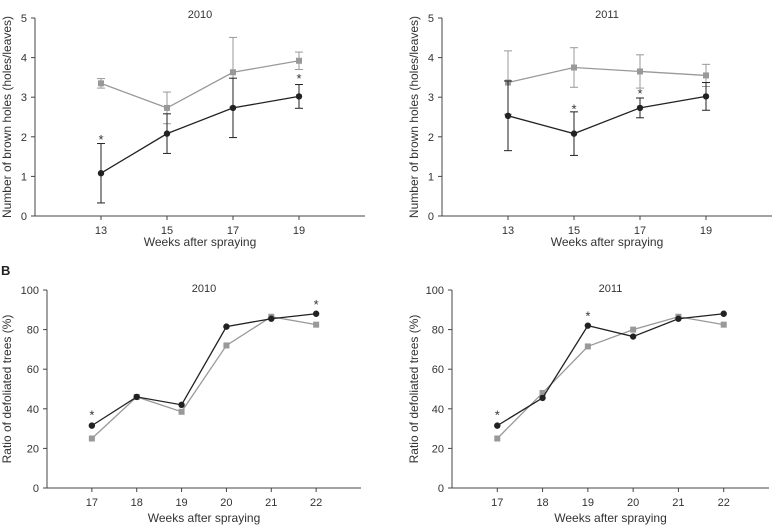 This screenshot has height=531, width=776. Describe the element at coordinates (431, 59) in the screenshot. I see `y-tick-label: 4` at that location.